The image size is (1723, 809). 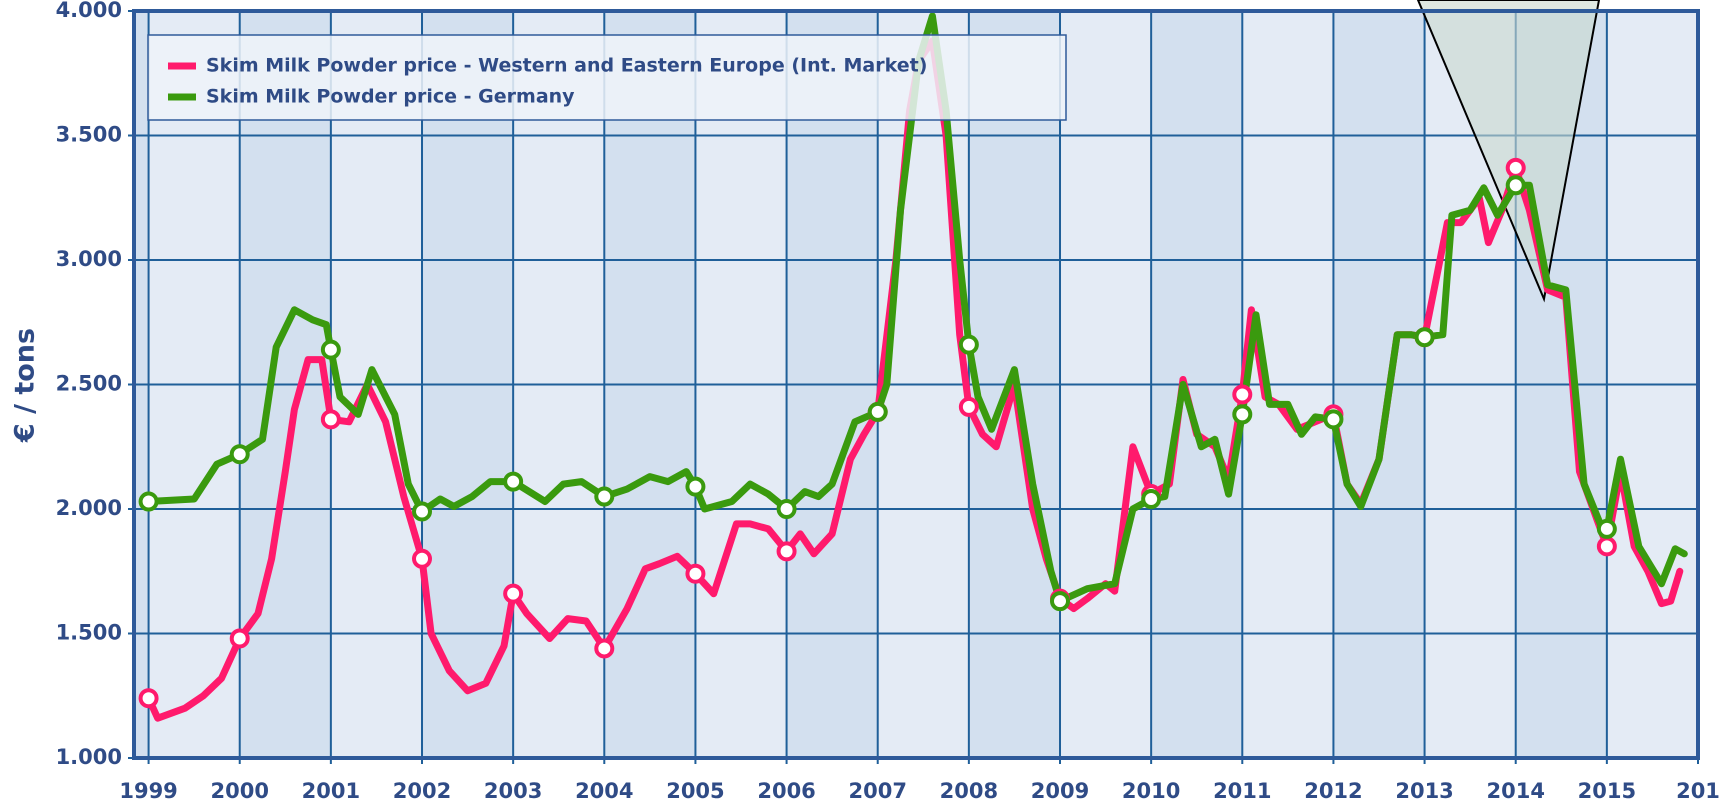 I want to click on legend-label: Skim Milk Powder price - Germany, so click(x=390, y=97).